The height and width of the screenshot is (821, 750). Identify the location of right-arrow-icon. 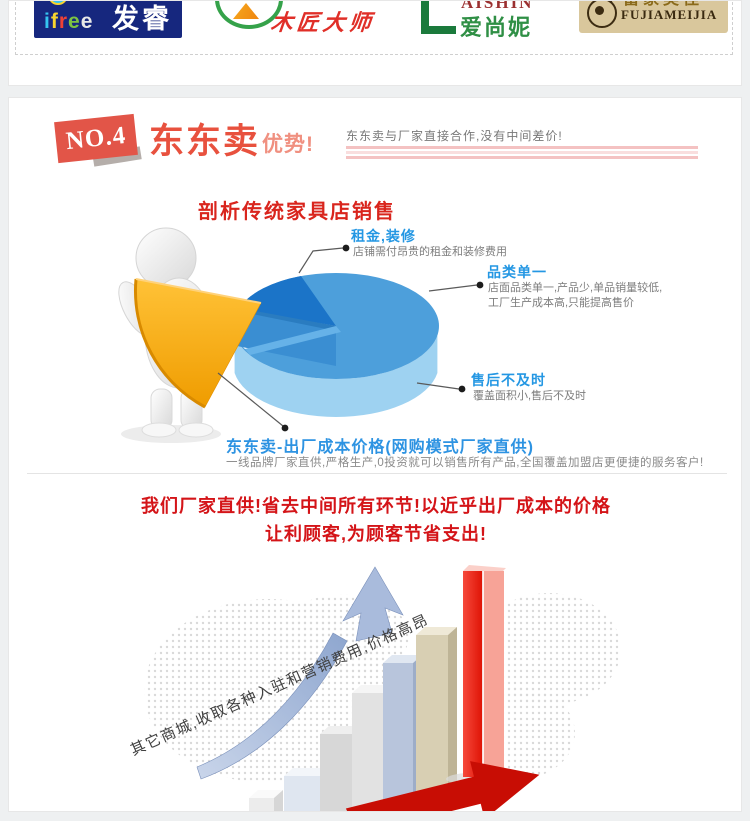
(442, 786).